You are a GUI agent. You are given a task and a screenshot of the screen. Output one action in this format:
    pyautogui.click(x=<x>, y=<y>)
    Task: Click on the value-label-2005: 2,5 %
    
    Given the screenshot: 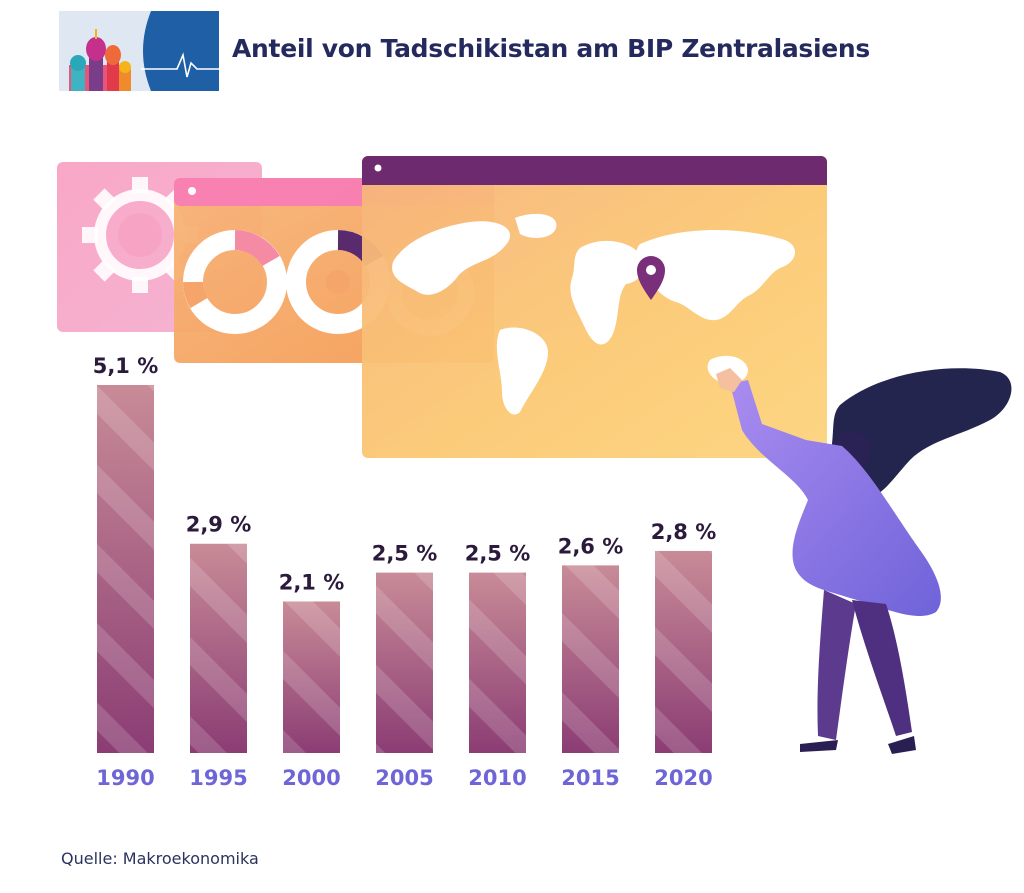 What is the action you would take?
    pyautogui.click(x=405, y=554)
    